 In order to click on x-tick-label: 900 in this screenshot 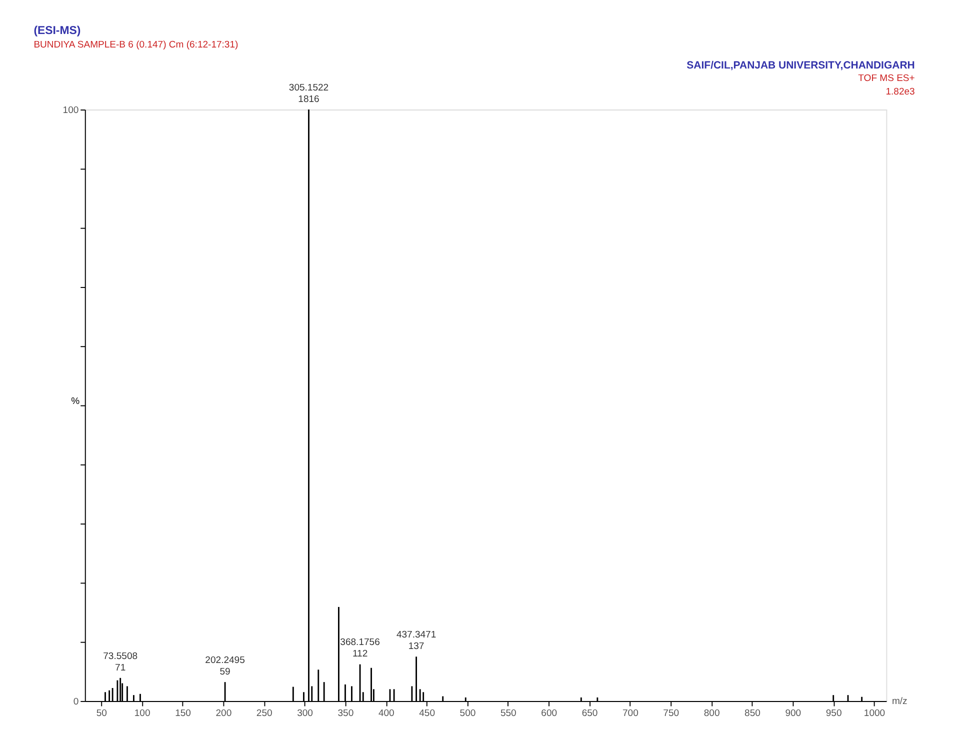, I will do `click(793, 713)`.